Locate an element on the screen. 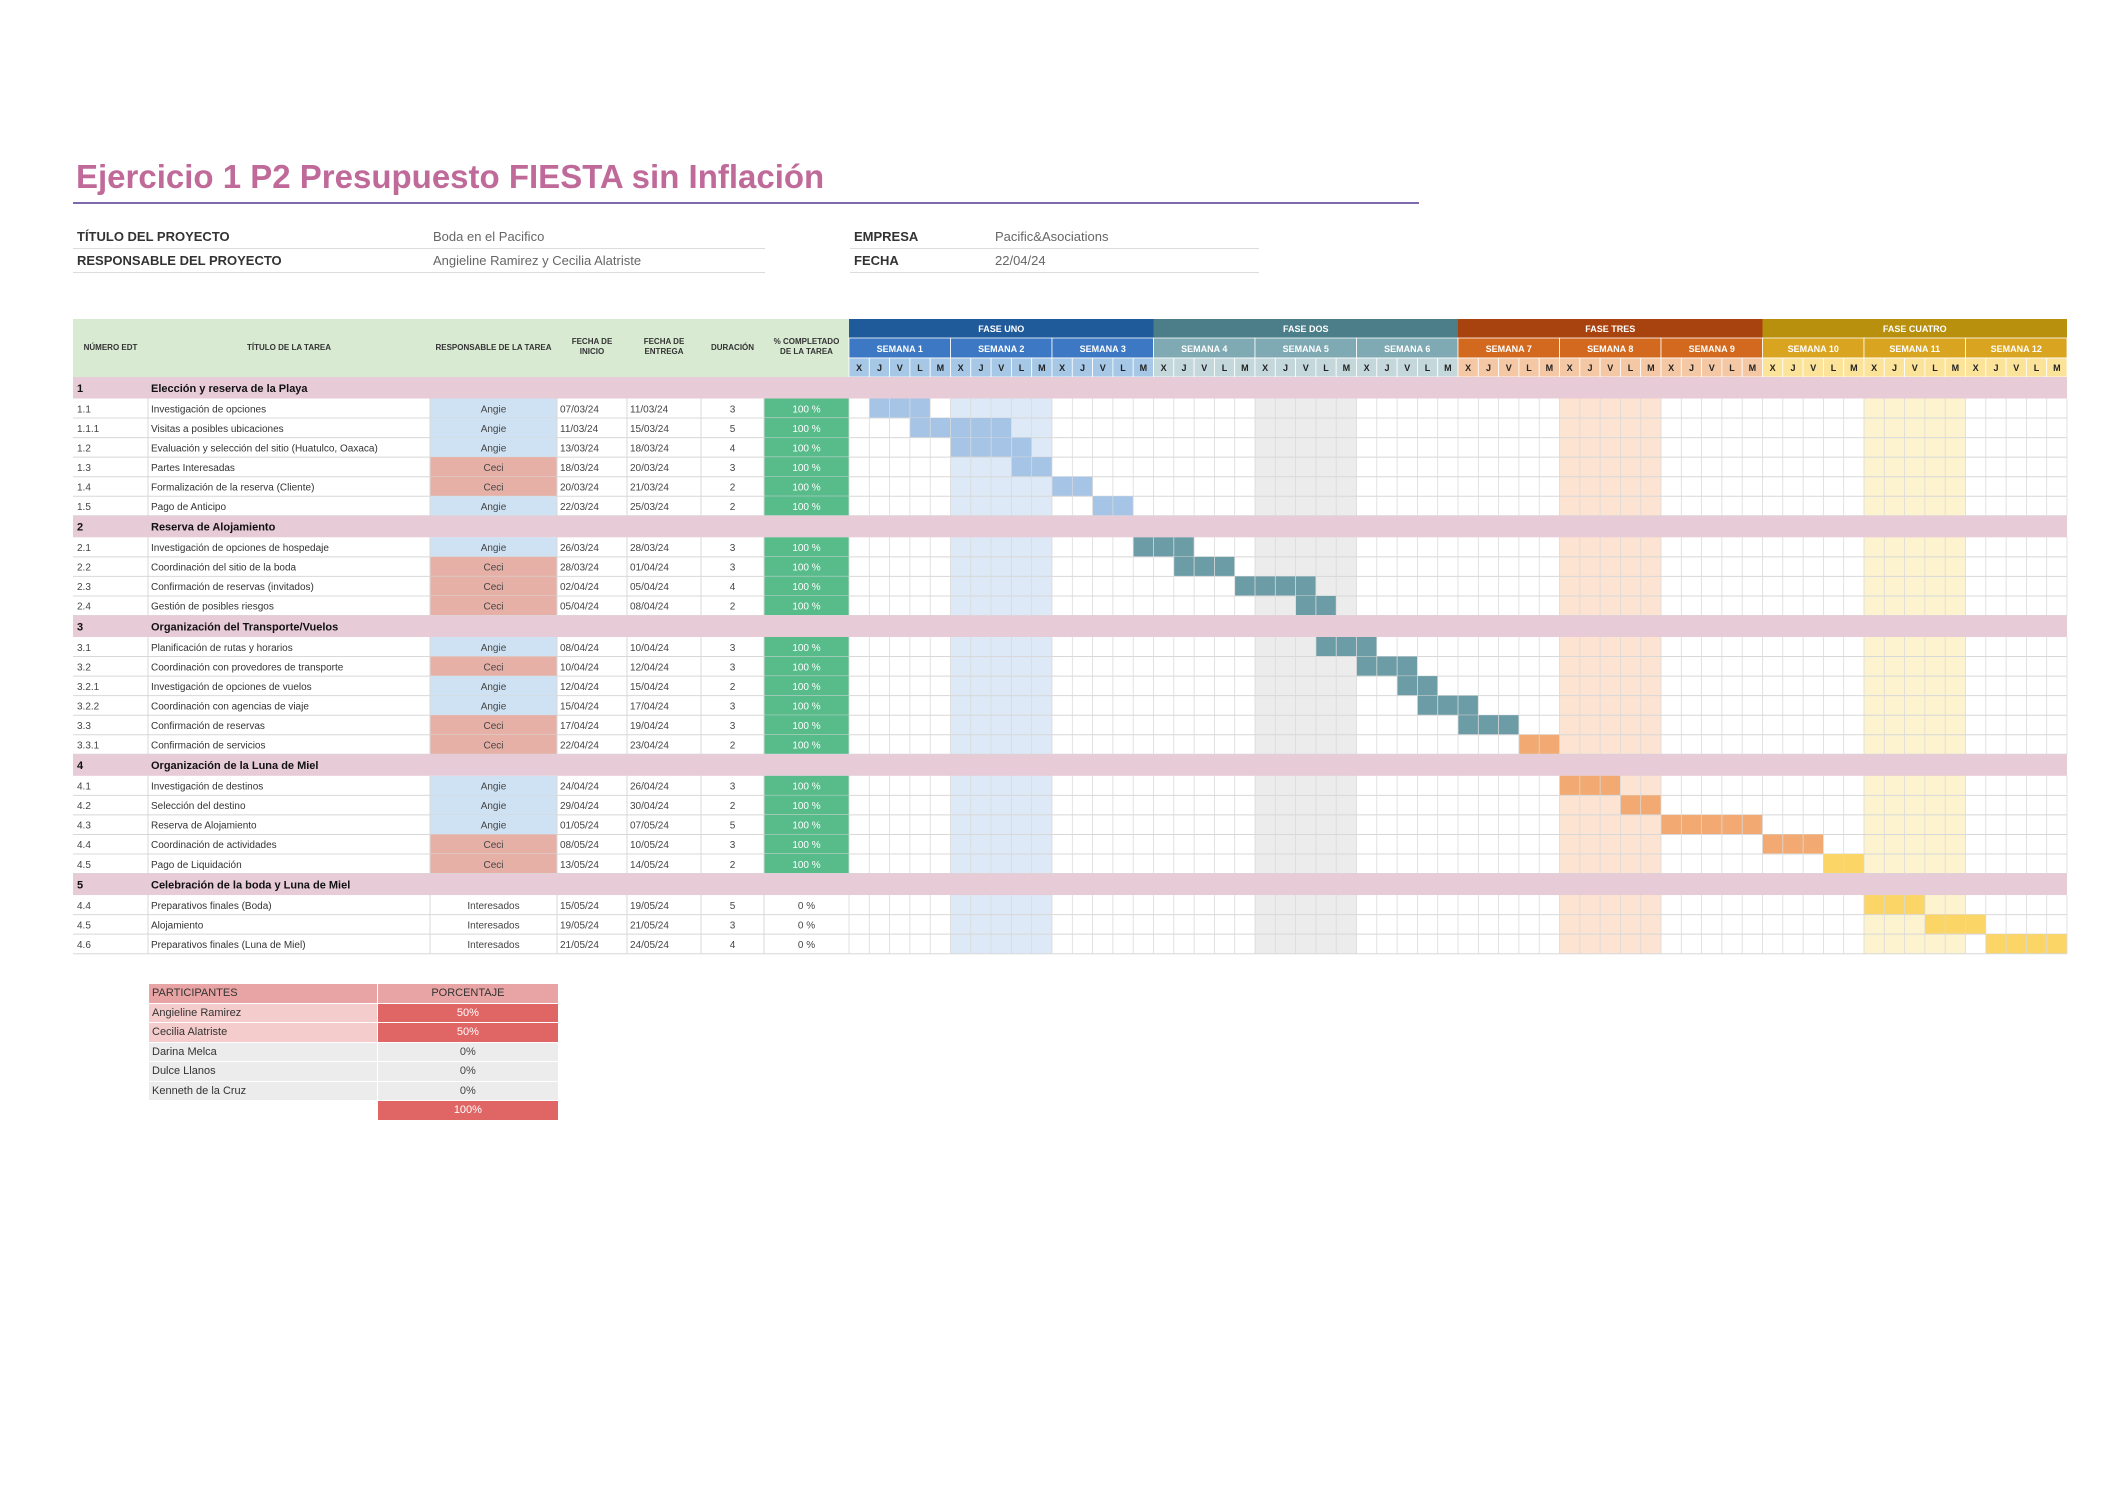 This screenshot has width=2106, height=1488. task-edt: 4.4 is located at coordinates (84, 845).